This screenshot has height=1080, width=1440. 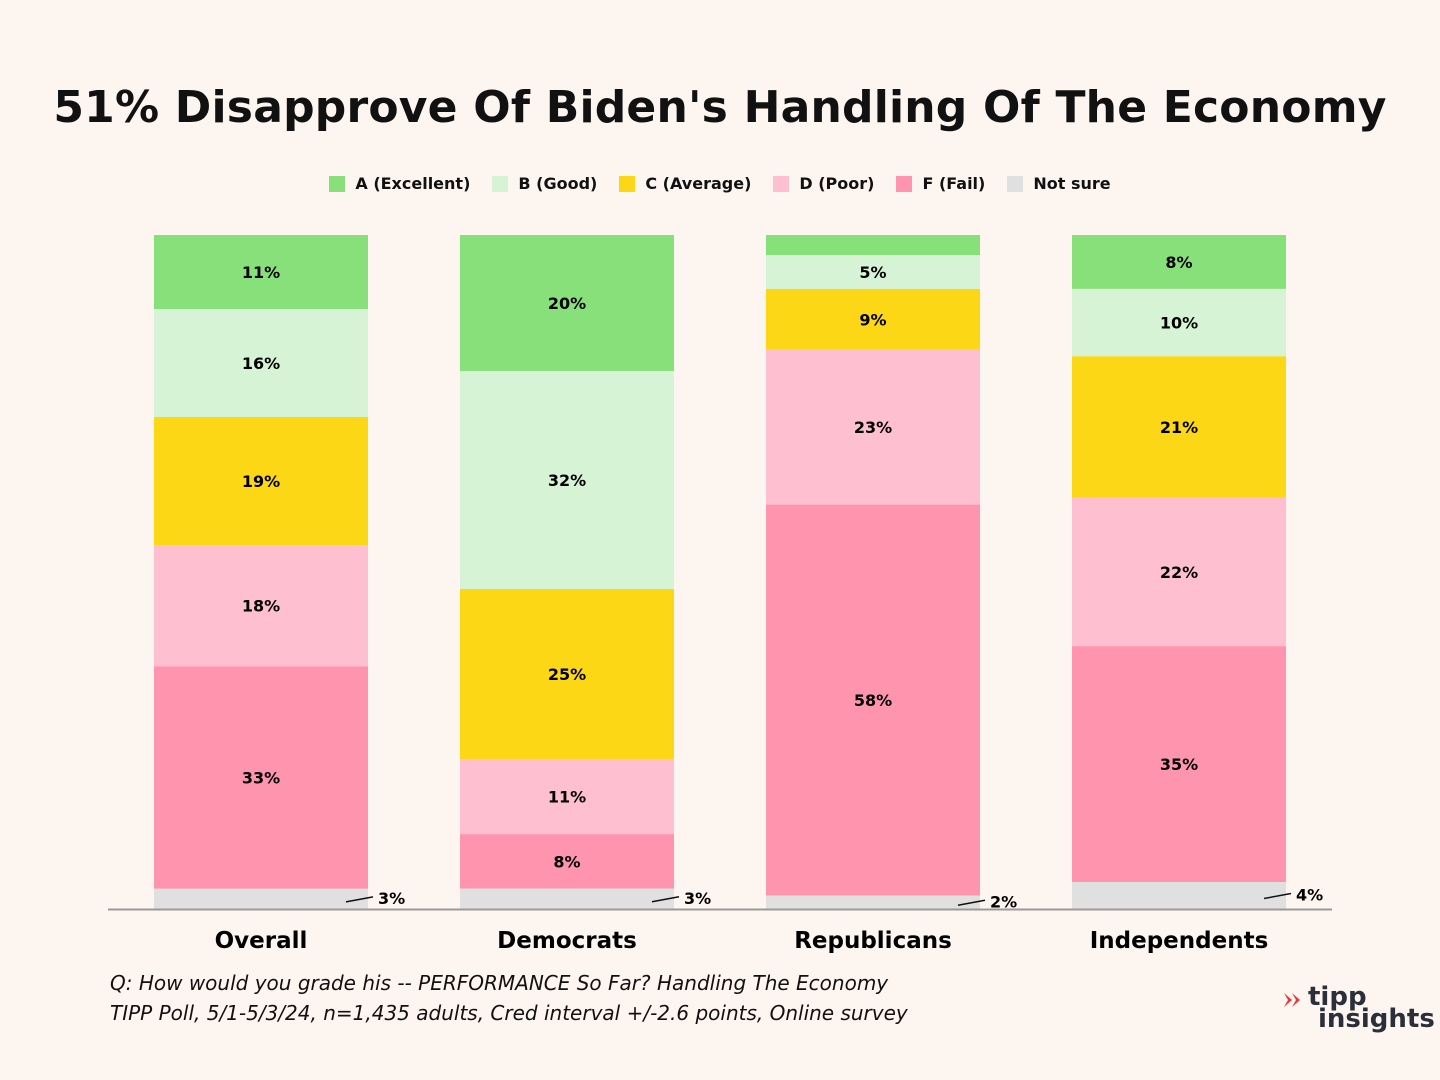 What do you see at coordinates (413, 183) in the screenshot?
I see `legend-label: A (Excellent)` at bounding box center [413, 183].